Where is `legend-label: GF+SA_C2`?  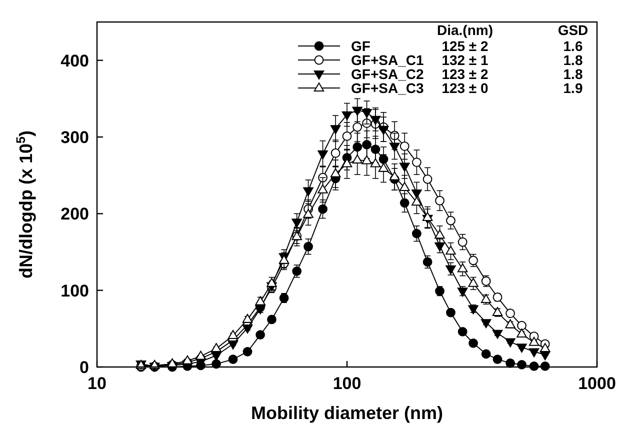
legend-label: GF+SA_C2 is located at coordinates (387, 74).